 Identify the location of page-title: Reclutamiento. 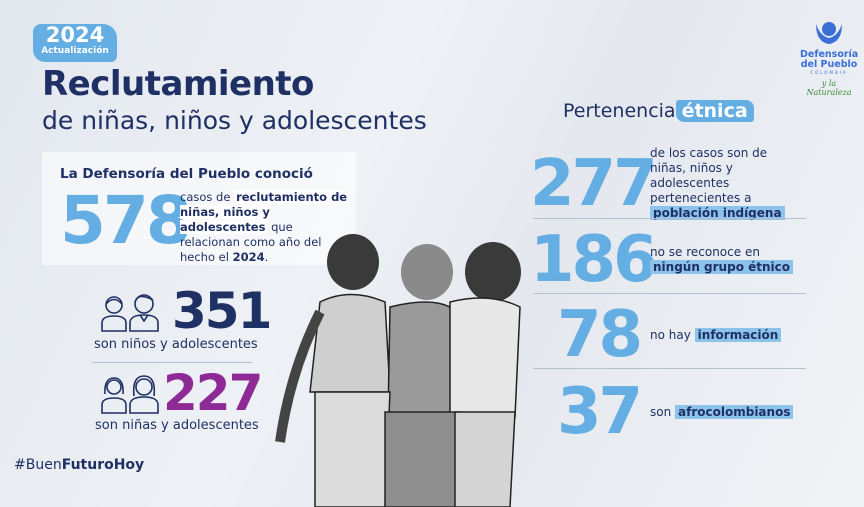
(178, 84).